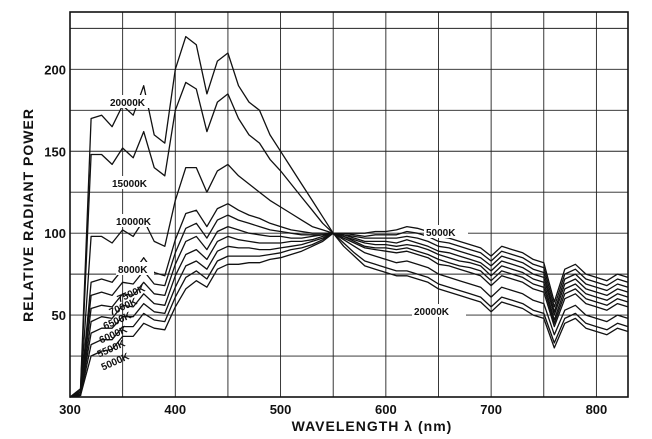  I want to click on y-tick-label-50: 50, so click(59, 315).